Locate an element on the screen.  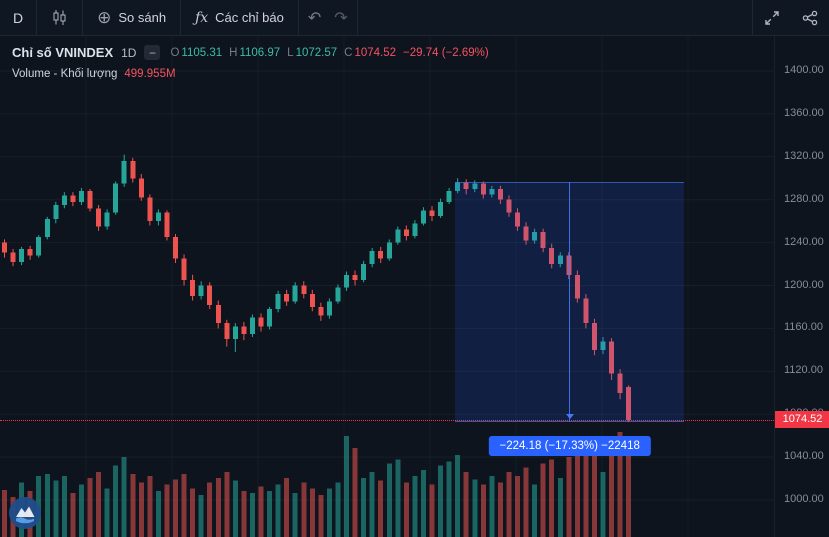
fullscreen-button is located at coordinates (772, 17).